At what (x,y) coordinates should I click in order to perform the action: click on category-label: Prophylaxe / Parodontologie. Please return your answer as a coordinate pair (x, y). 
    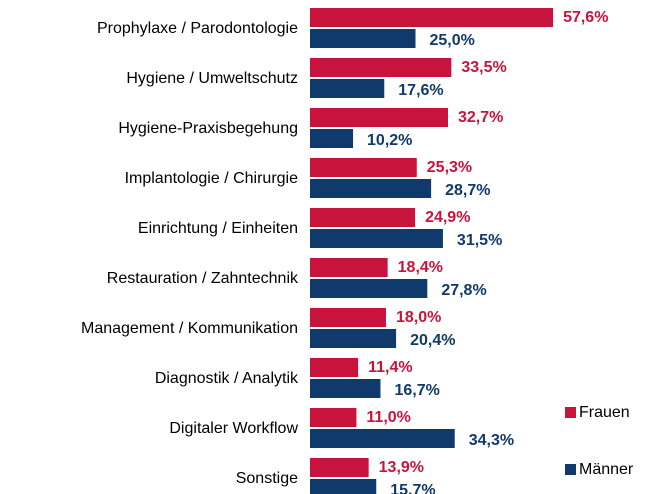
    Looking at the image, I should click on (197, 28).